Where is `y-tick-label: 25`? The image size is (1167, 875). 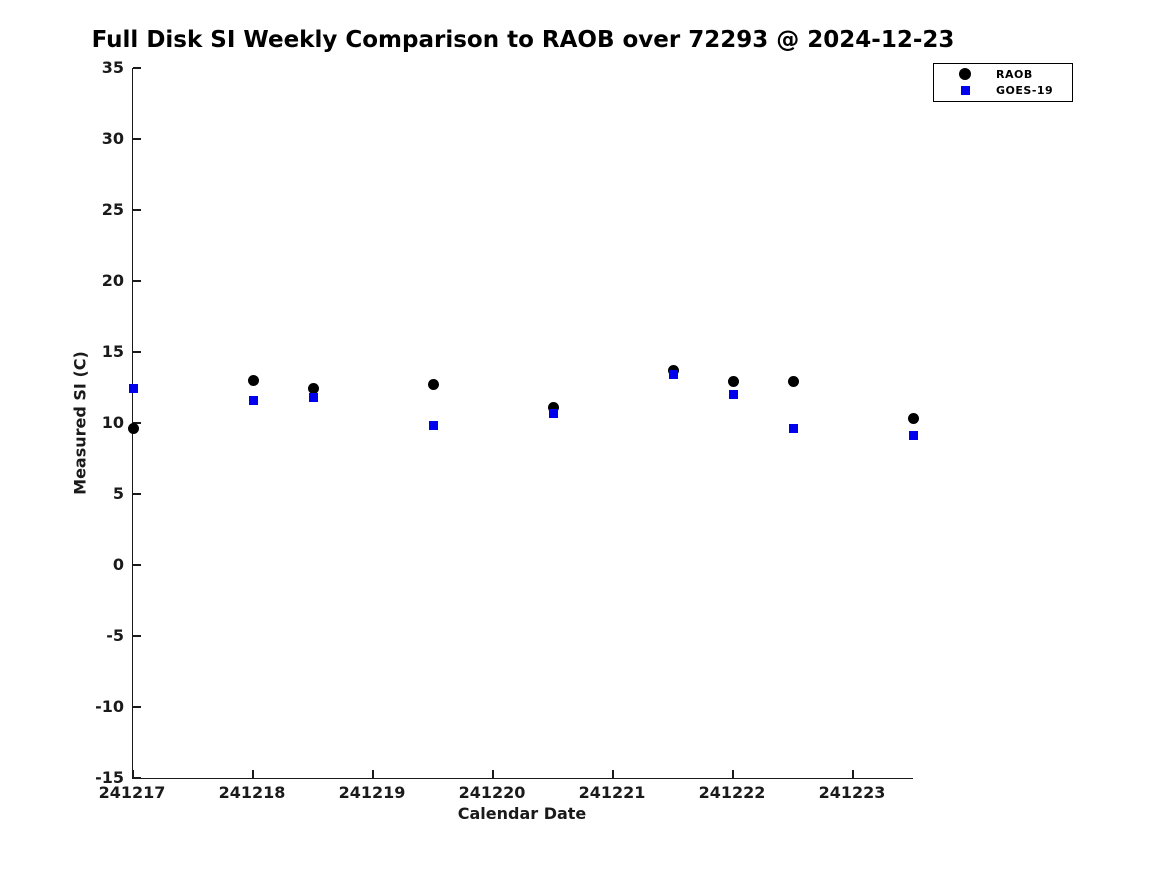
y-tick-label: 25 is located at coordinates (112, 209).